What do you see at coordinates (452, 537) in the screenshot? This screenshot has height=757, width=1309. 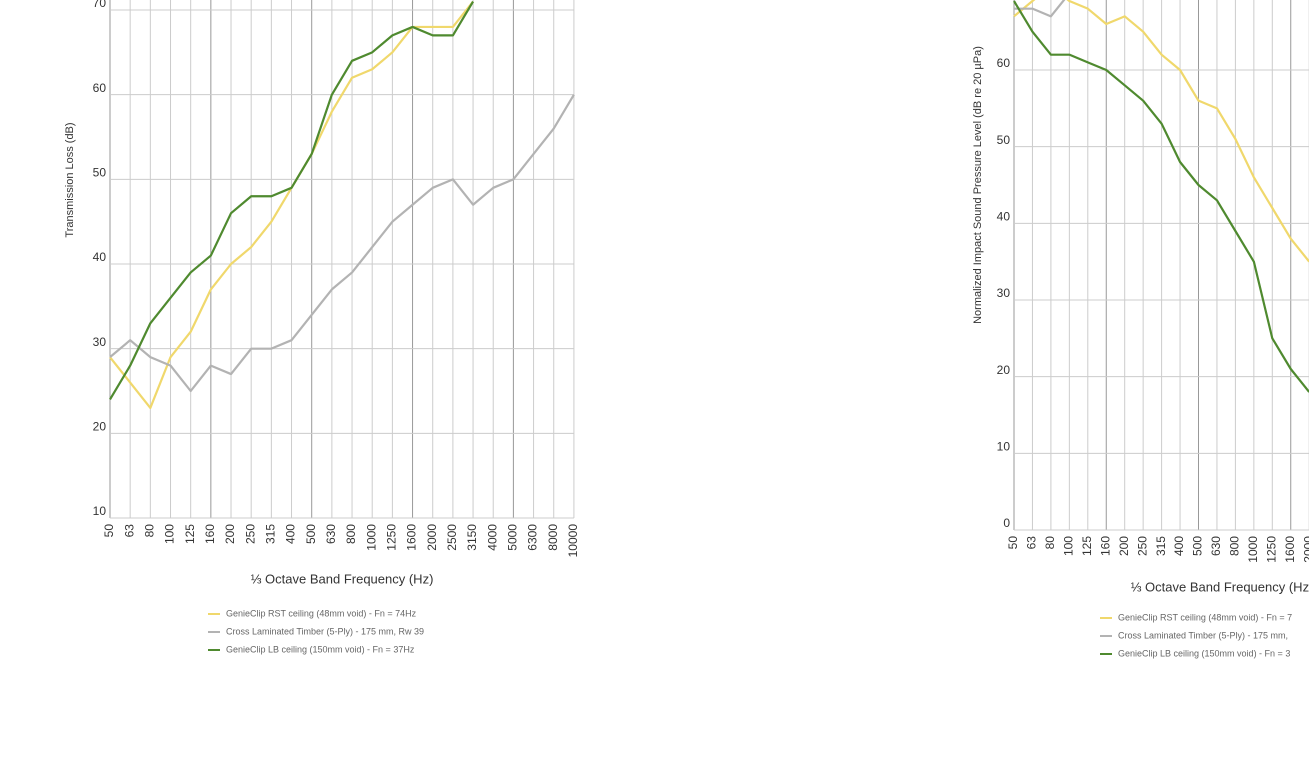 I see `x-tick-label: 2500` at bounding box center [452, 537].